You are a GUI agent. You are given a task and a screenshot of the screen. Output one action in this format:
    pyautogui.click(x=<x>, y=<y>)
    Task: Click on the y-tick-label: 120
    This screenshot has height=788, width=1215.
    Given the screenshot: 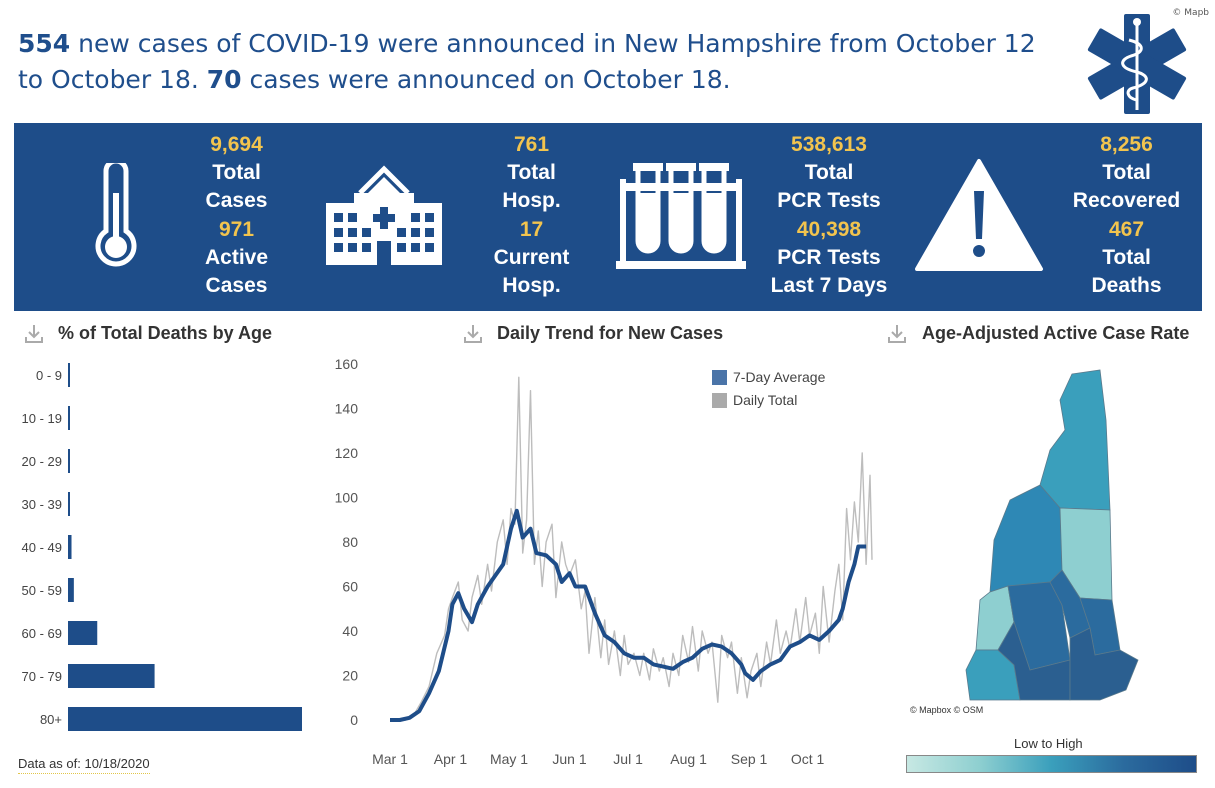 What is the action you would take?
    pyautogui.click(x=347, y=453)
    